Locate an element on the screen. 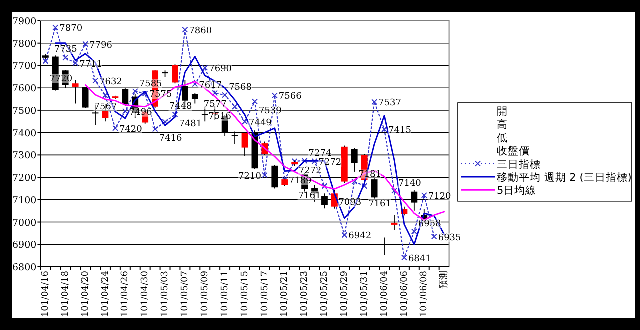  x-tick-label: 101/05/09 is located at coordinates (205, 294).